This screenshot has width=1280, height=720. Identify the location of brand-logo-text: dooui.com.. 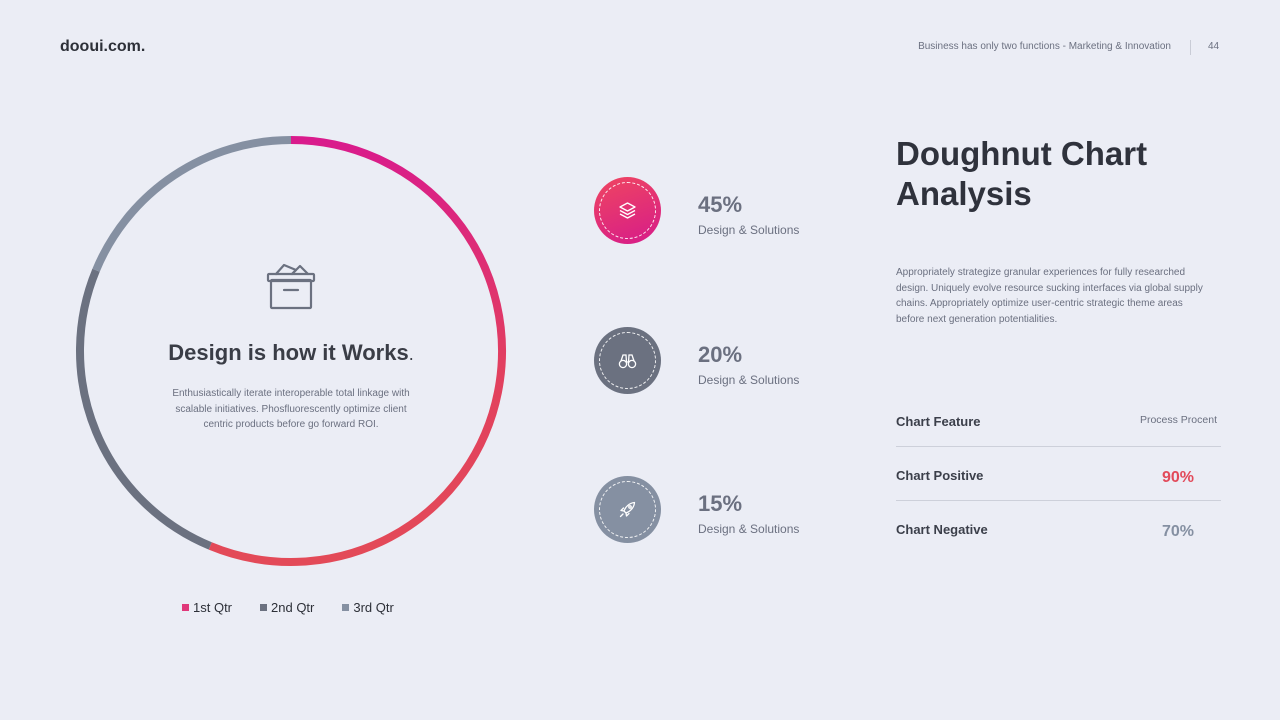
(103, 46).